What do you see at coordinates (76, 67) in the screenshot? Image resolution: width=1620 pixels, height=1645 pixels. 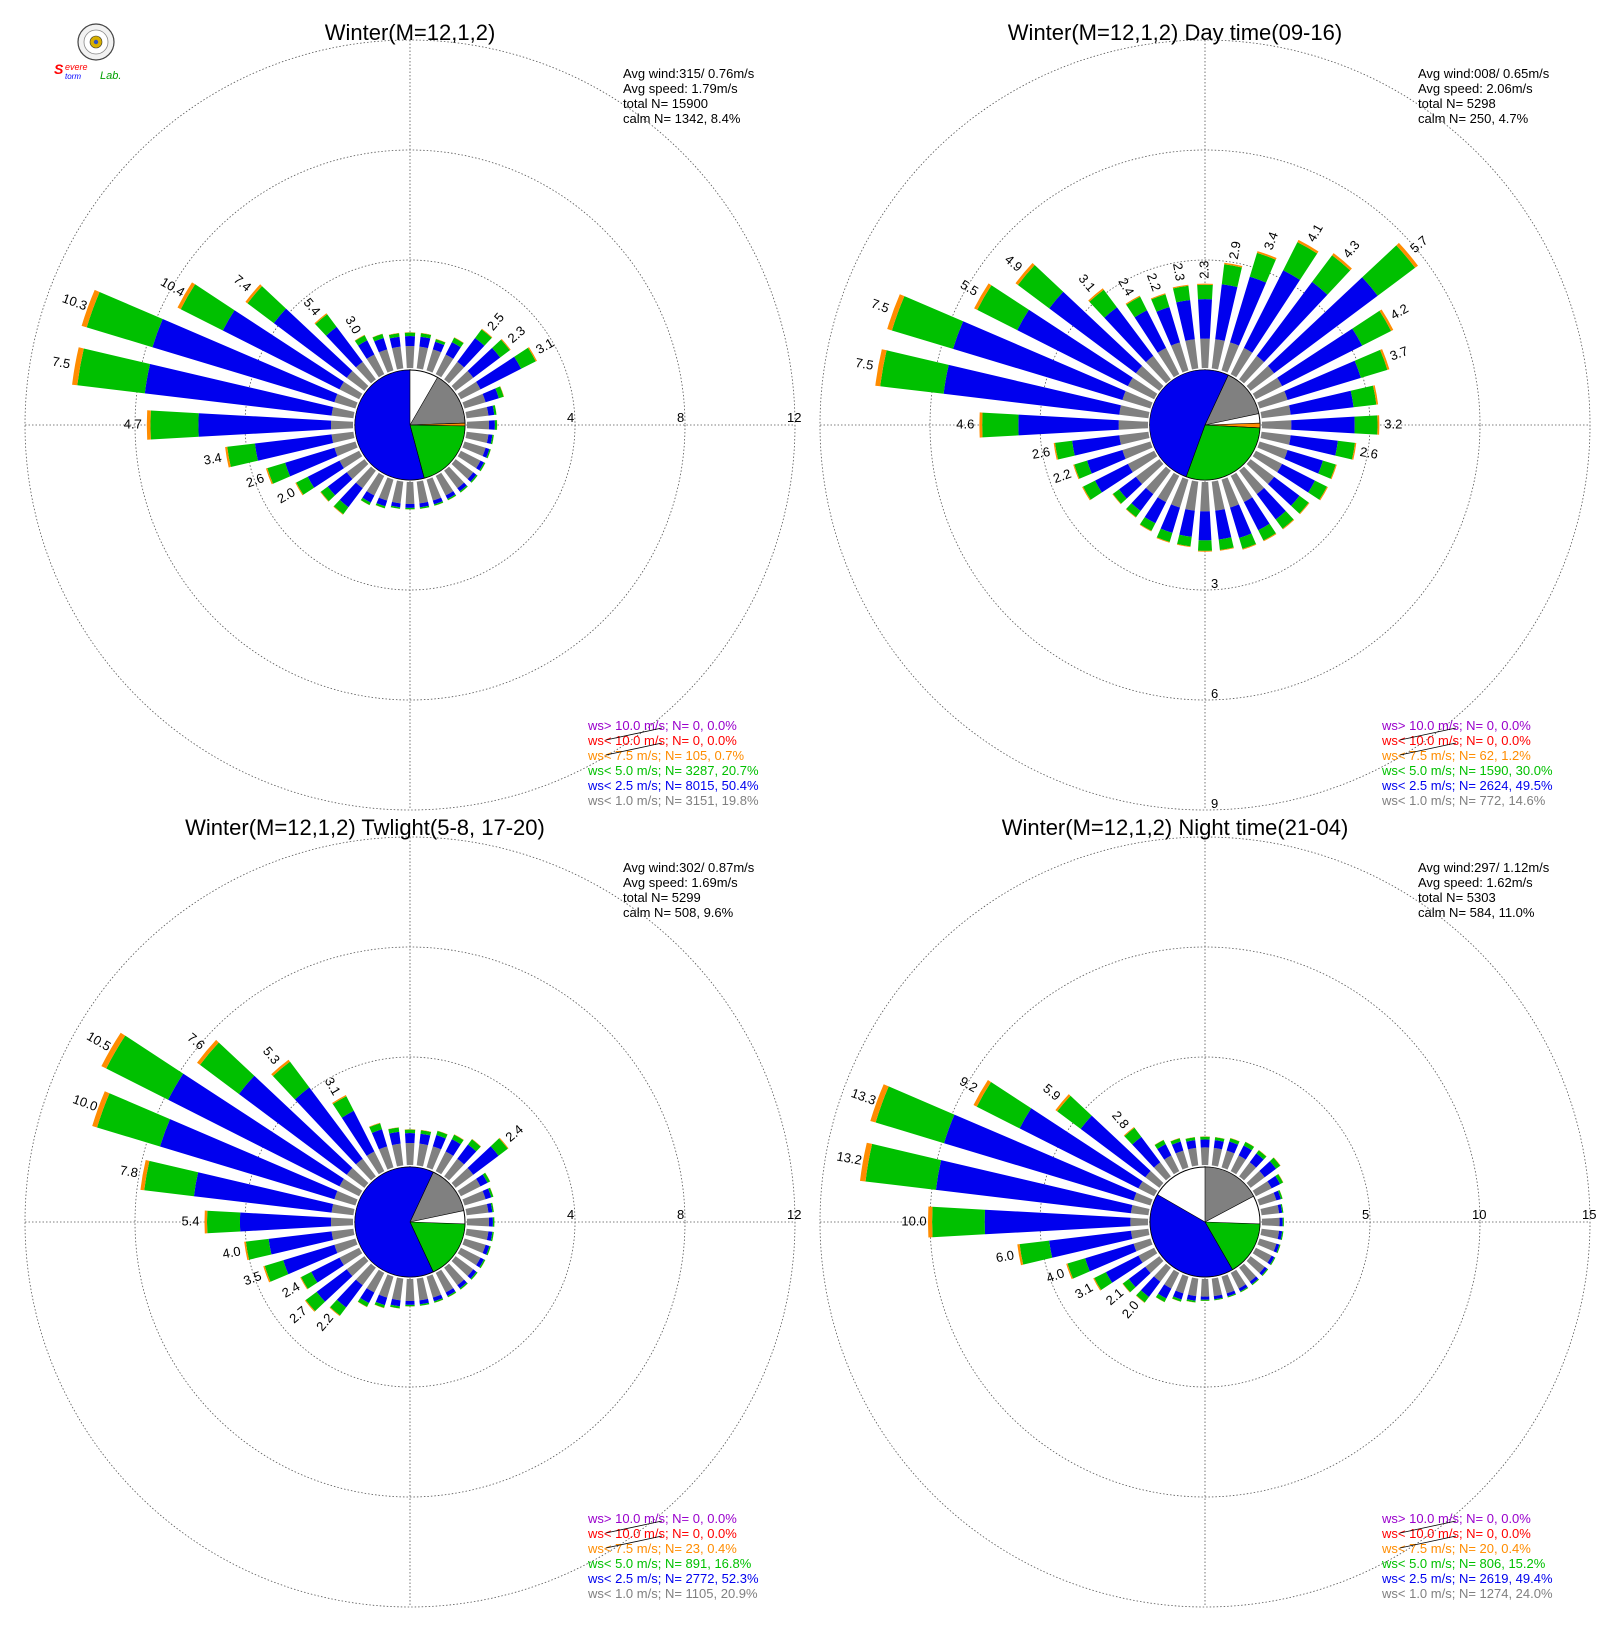 I see `logo-evere: evere` at bounding box center [76, 67].